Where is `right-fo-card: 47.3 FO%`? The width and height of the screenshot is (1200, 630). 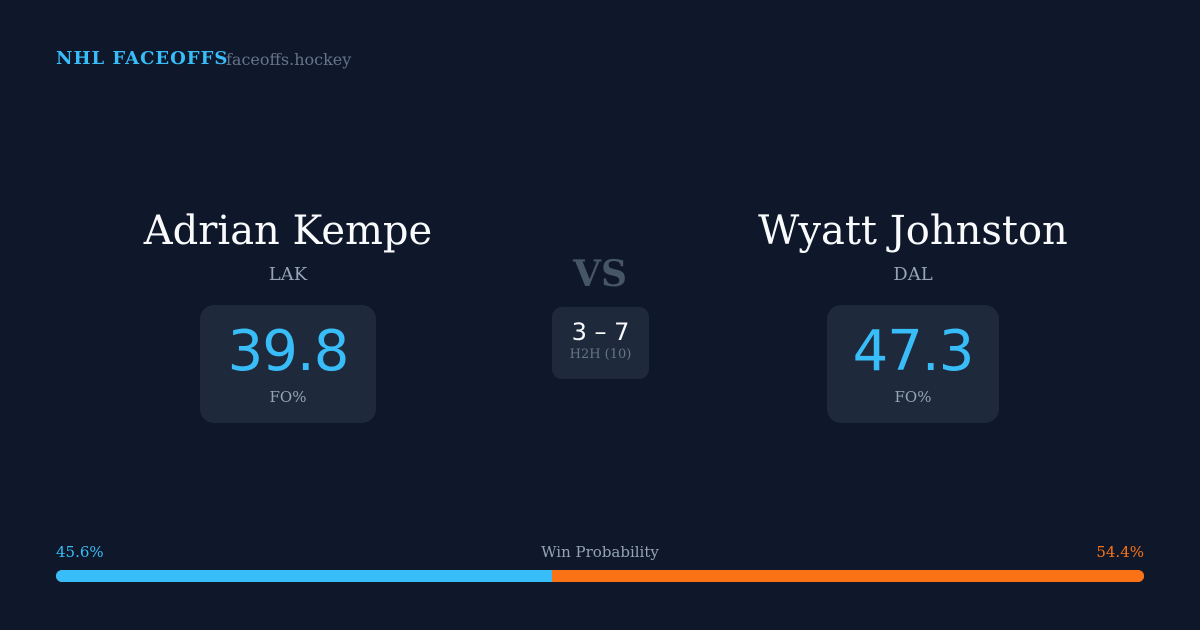 right-fo-card: 47.3 FO% is located at coordinates (913, 364).